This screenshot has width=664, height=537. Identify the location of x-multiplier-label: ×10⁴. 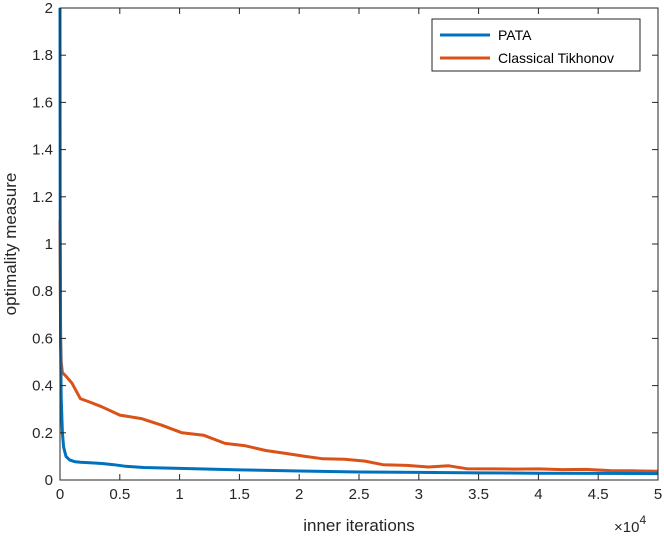
(630, 524).